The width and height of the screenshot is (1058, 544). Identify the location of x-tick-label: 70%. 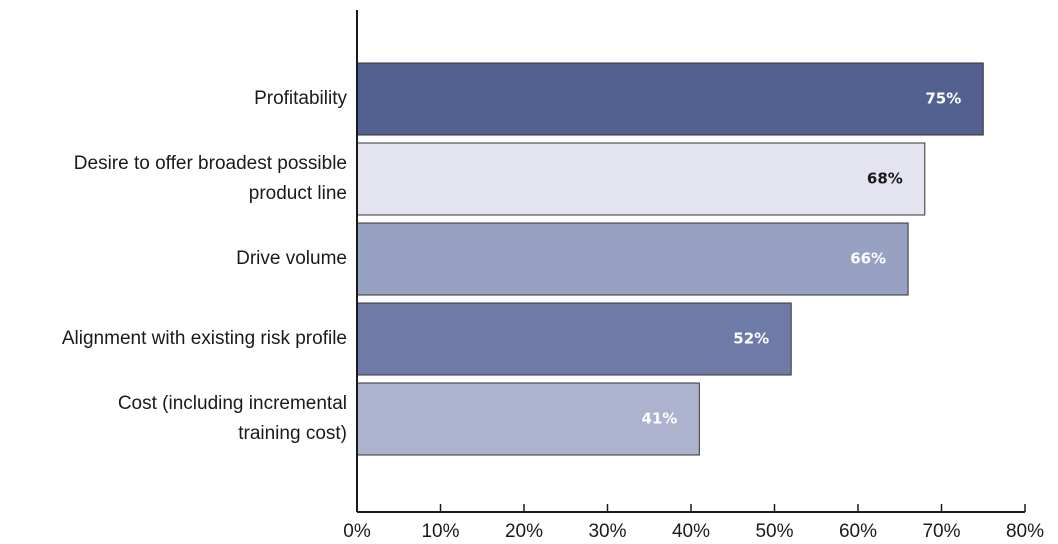
(941, 531).